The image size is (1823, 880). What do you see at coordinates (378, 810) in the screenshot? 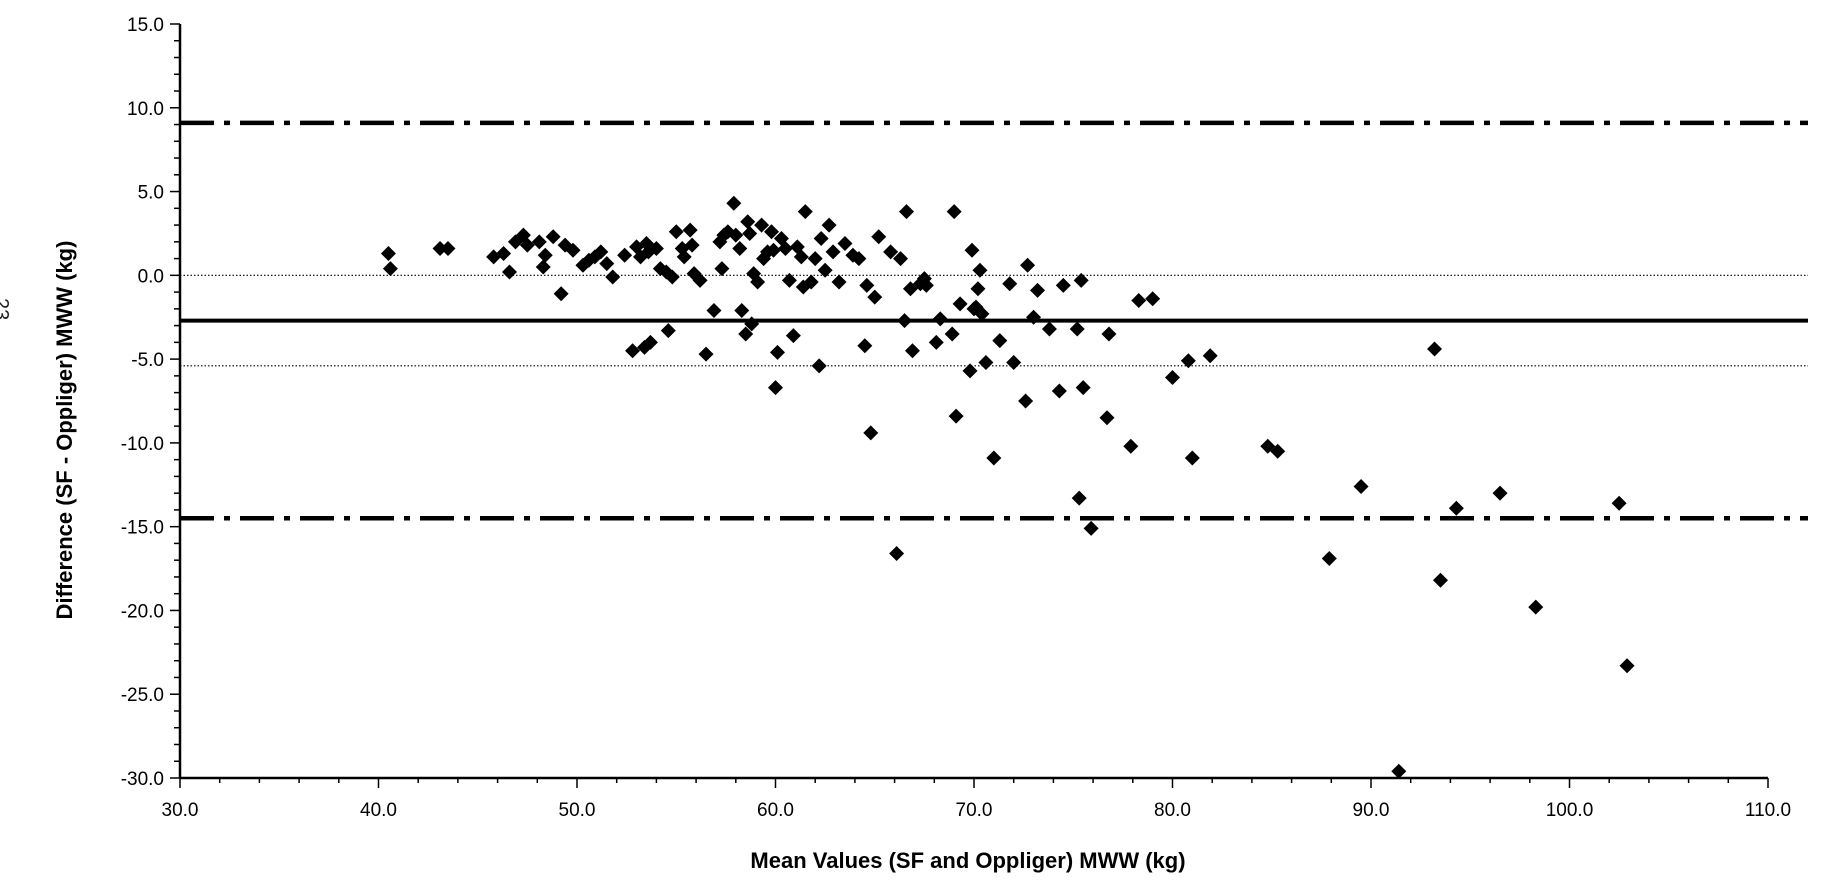
I see `x-tick-label: 40.0` at bounding box center [378, 810].